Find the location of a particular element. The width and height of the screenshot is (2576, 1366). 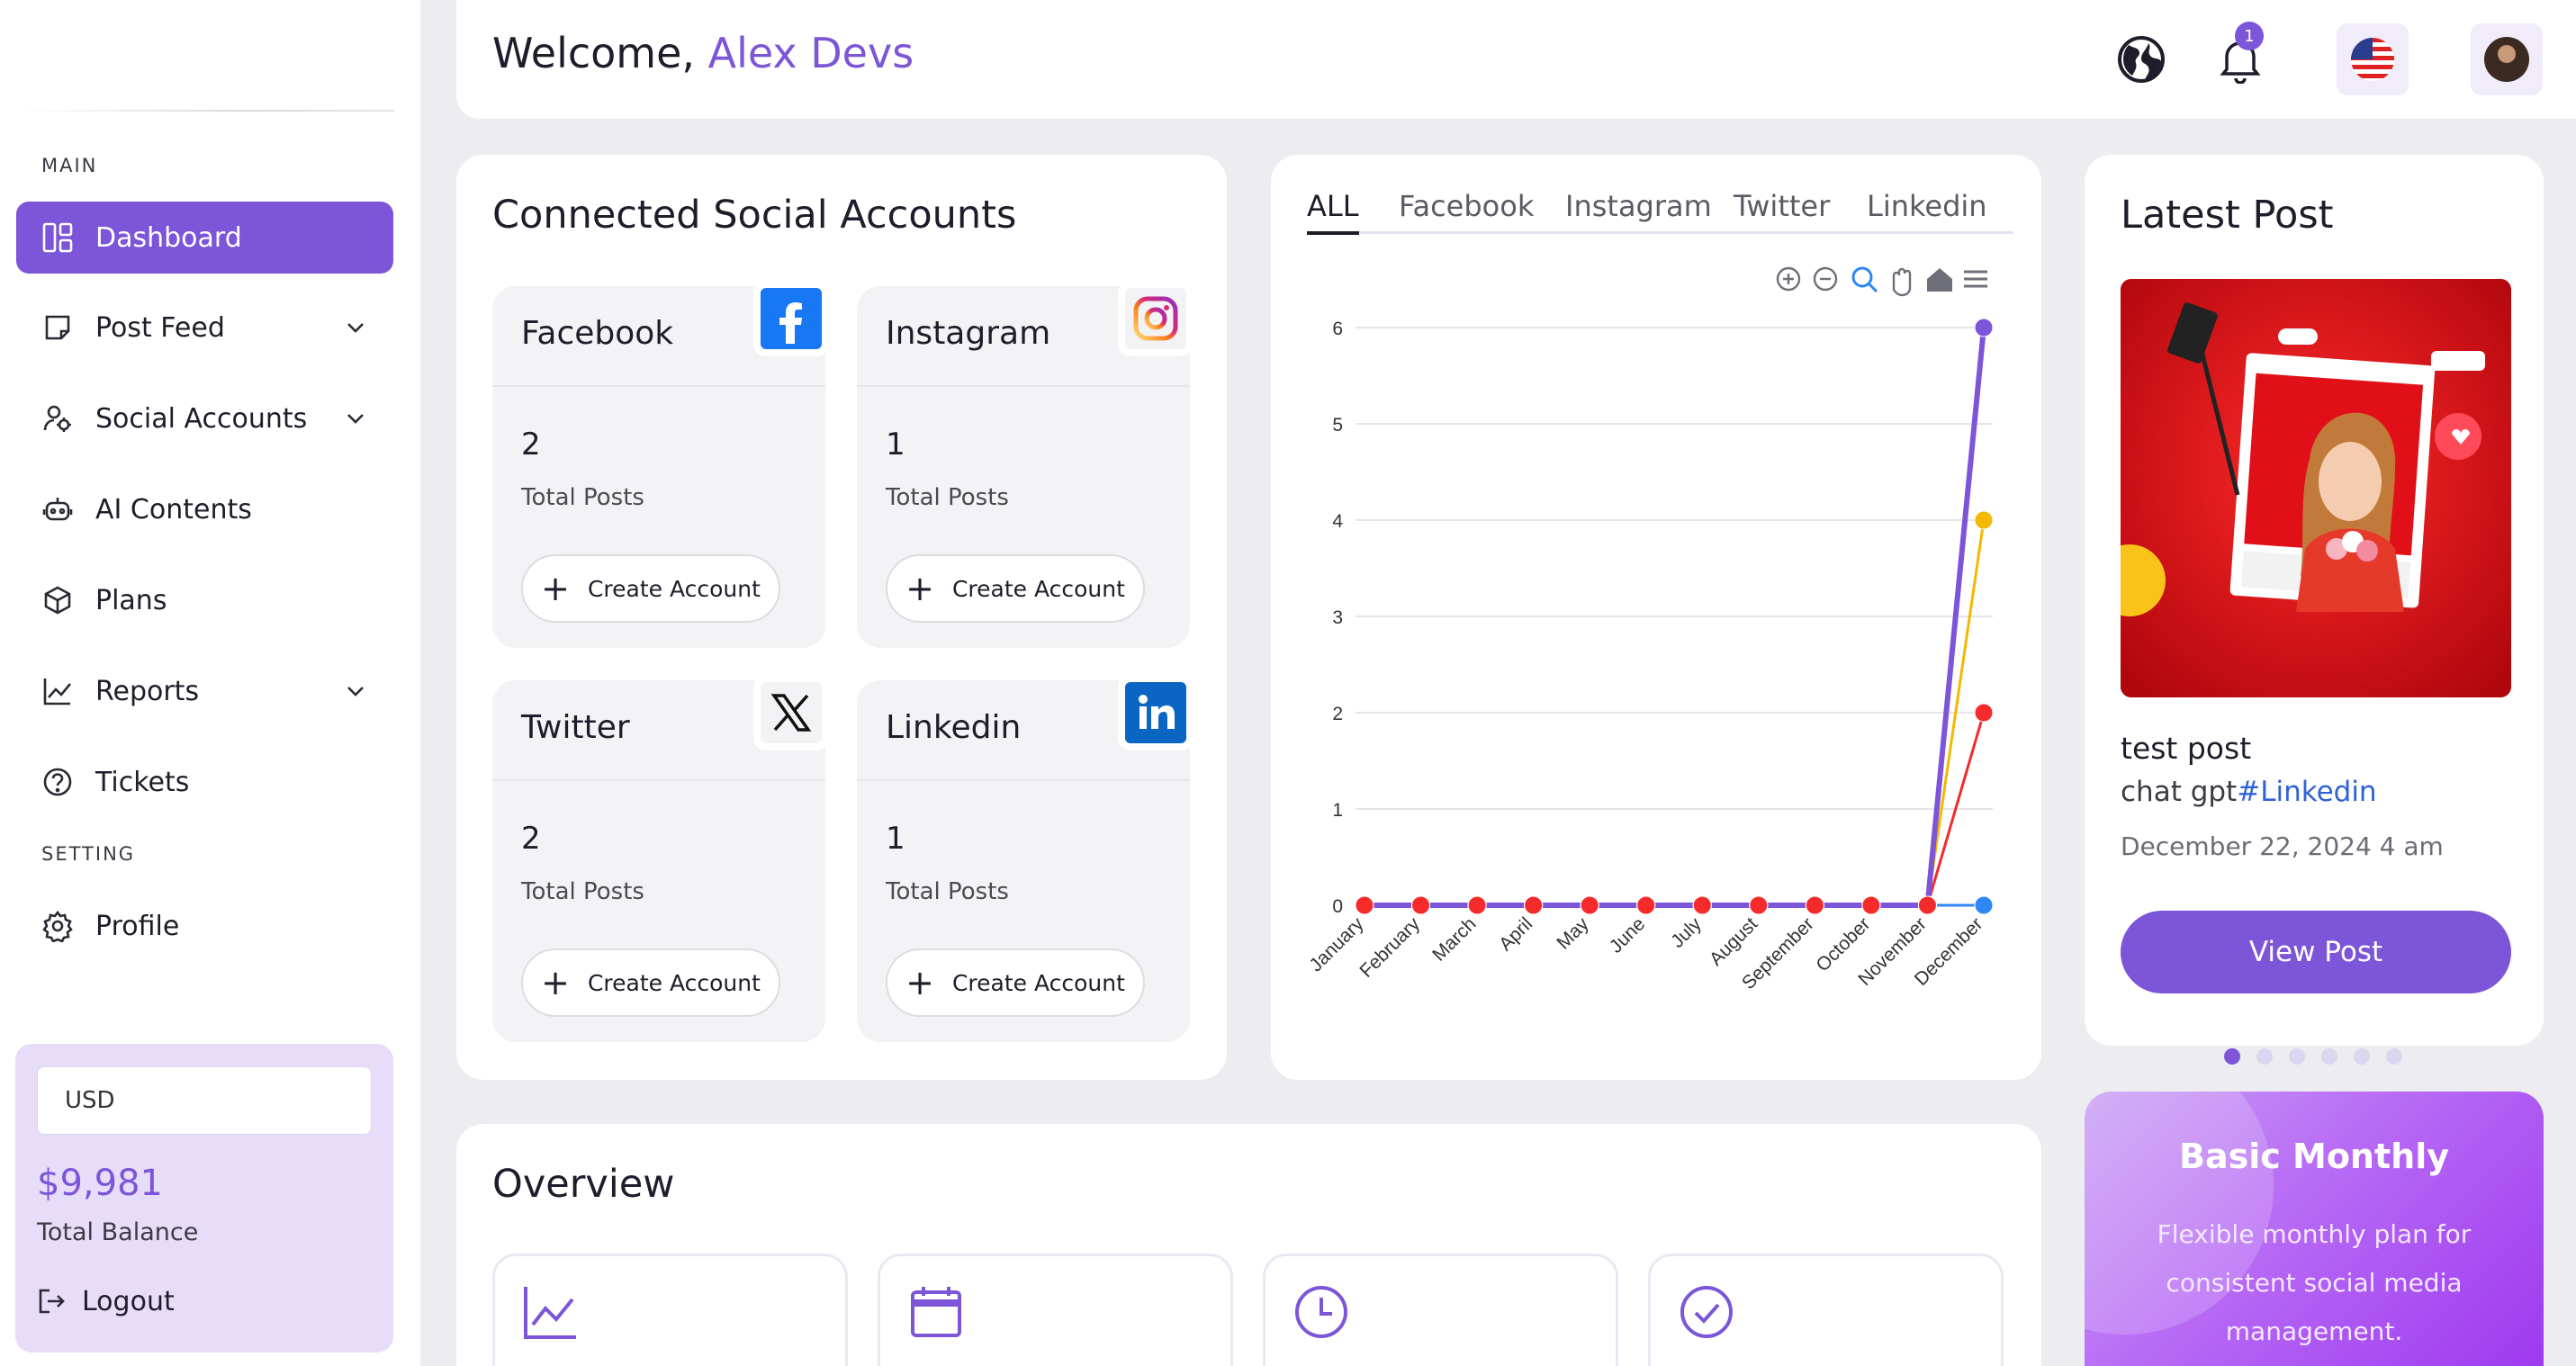

sidebar-item-label: Plans is located at coordinates (131, 600).